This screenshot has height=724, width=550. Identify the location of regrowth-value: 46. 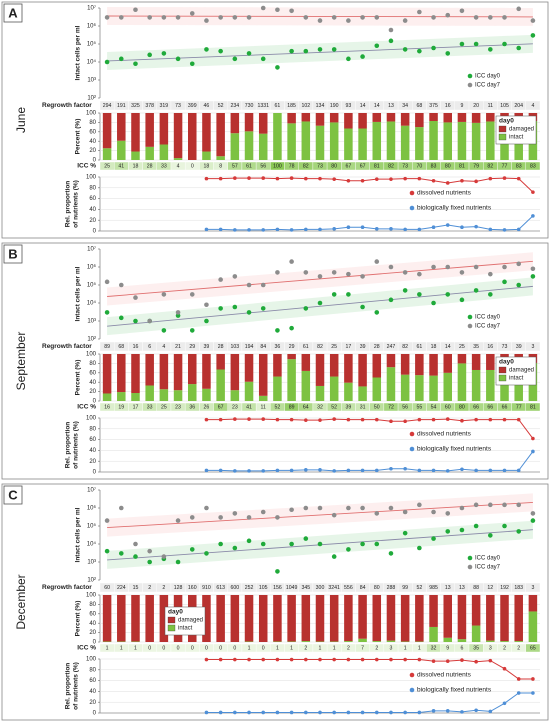
(207, 106).